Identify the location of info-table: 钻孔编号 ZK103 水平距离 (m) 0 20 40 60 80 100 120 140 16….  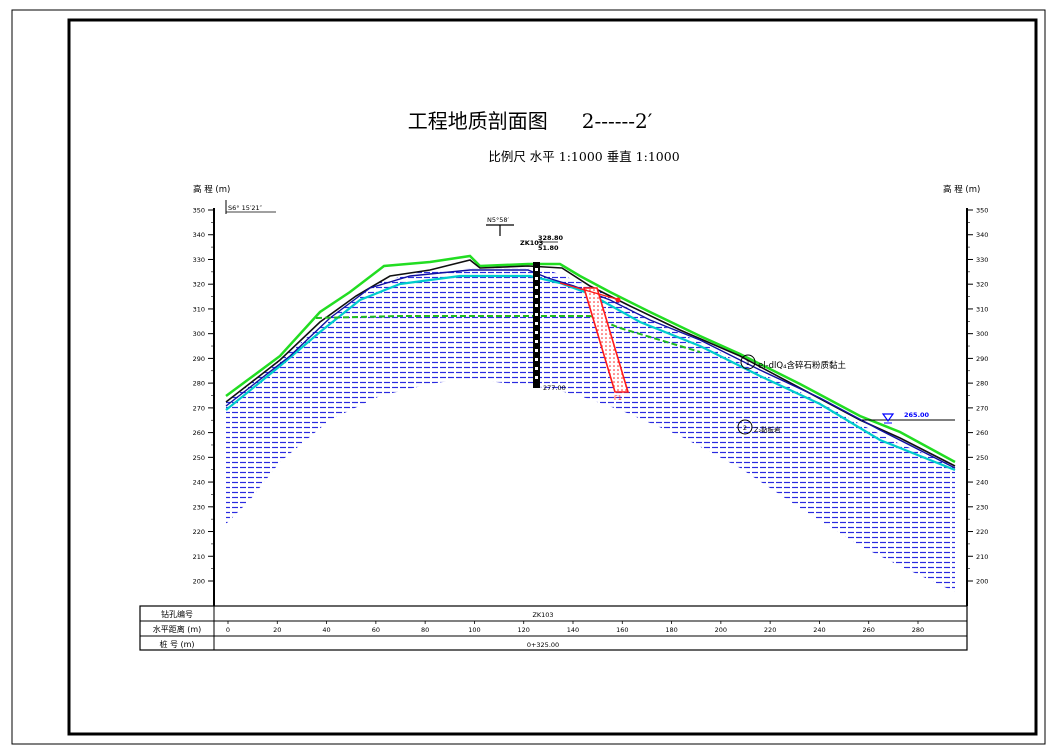
(553, 628).